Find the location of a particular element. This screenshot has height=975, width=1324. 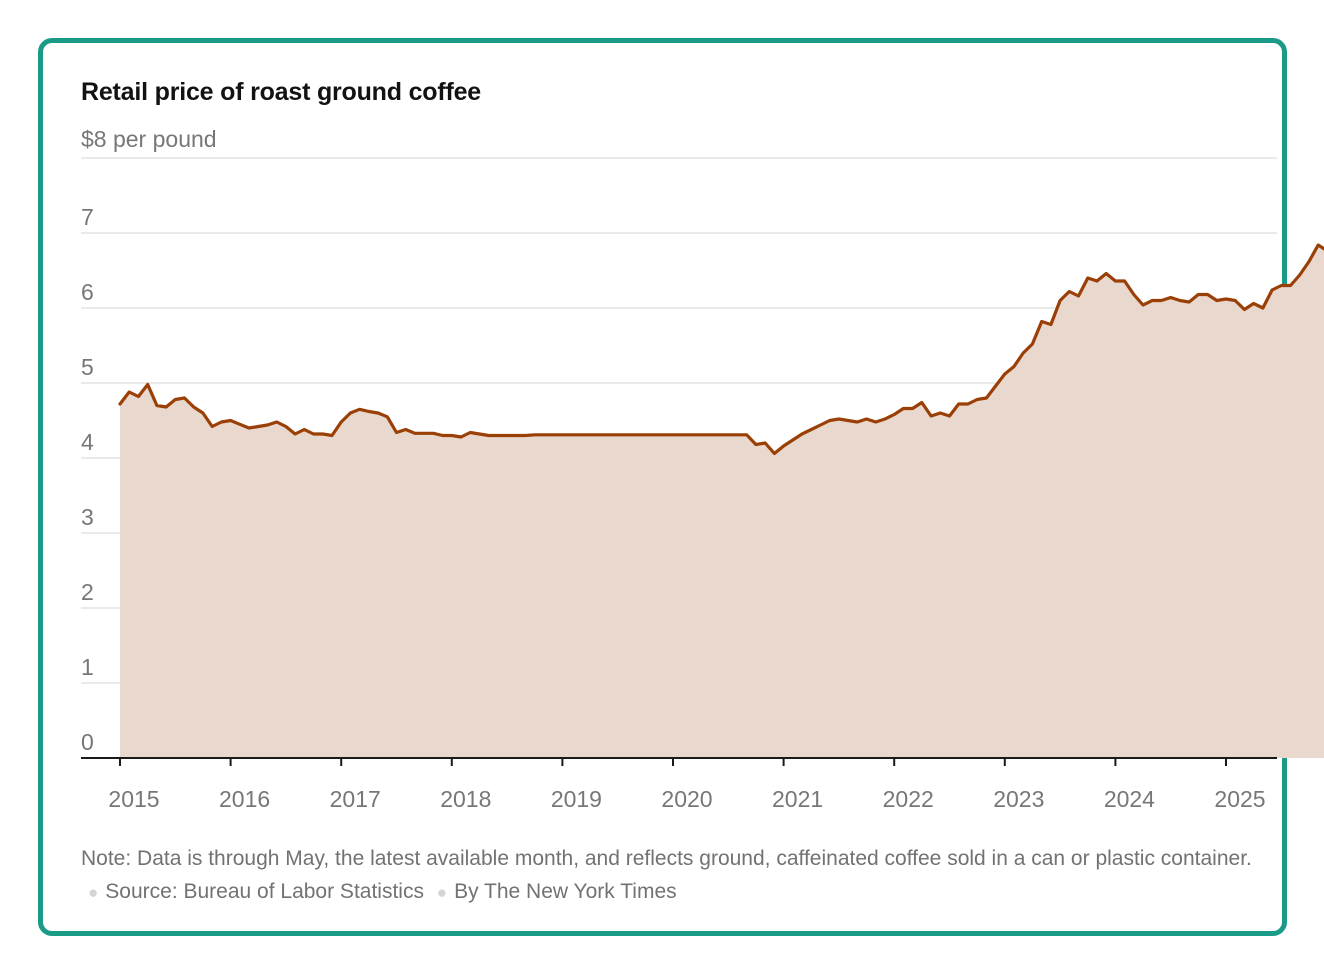

x-tick-label: 2018 is located at coordinates (465, 799).